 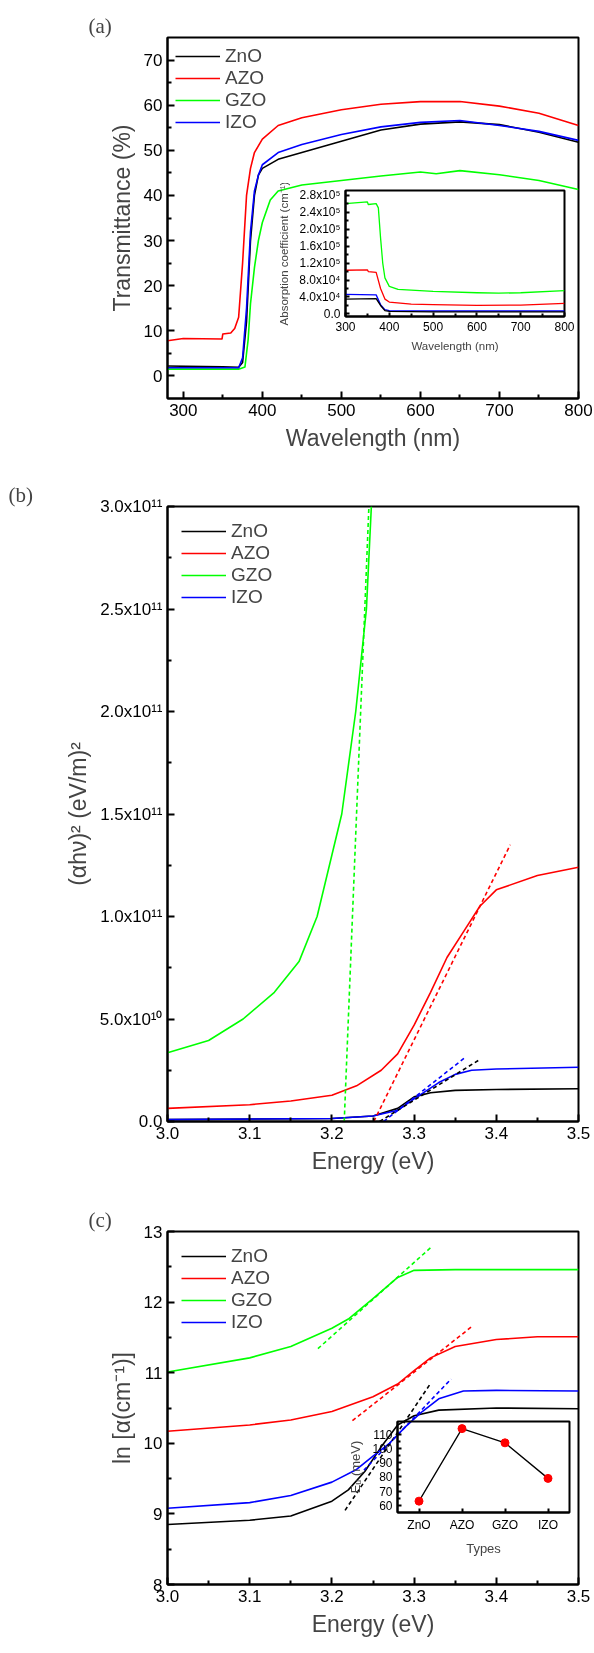 I want to click on x-tick-label: ZnO, so click(x=419, y=1524).